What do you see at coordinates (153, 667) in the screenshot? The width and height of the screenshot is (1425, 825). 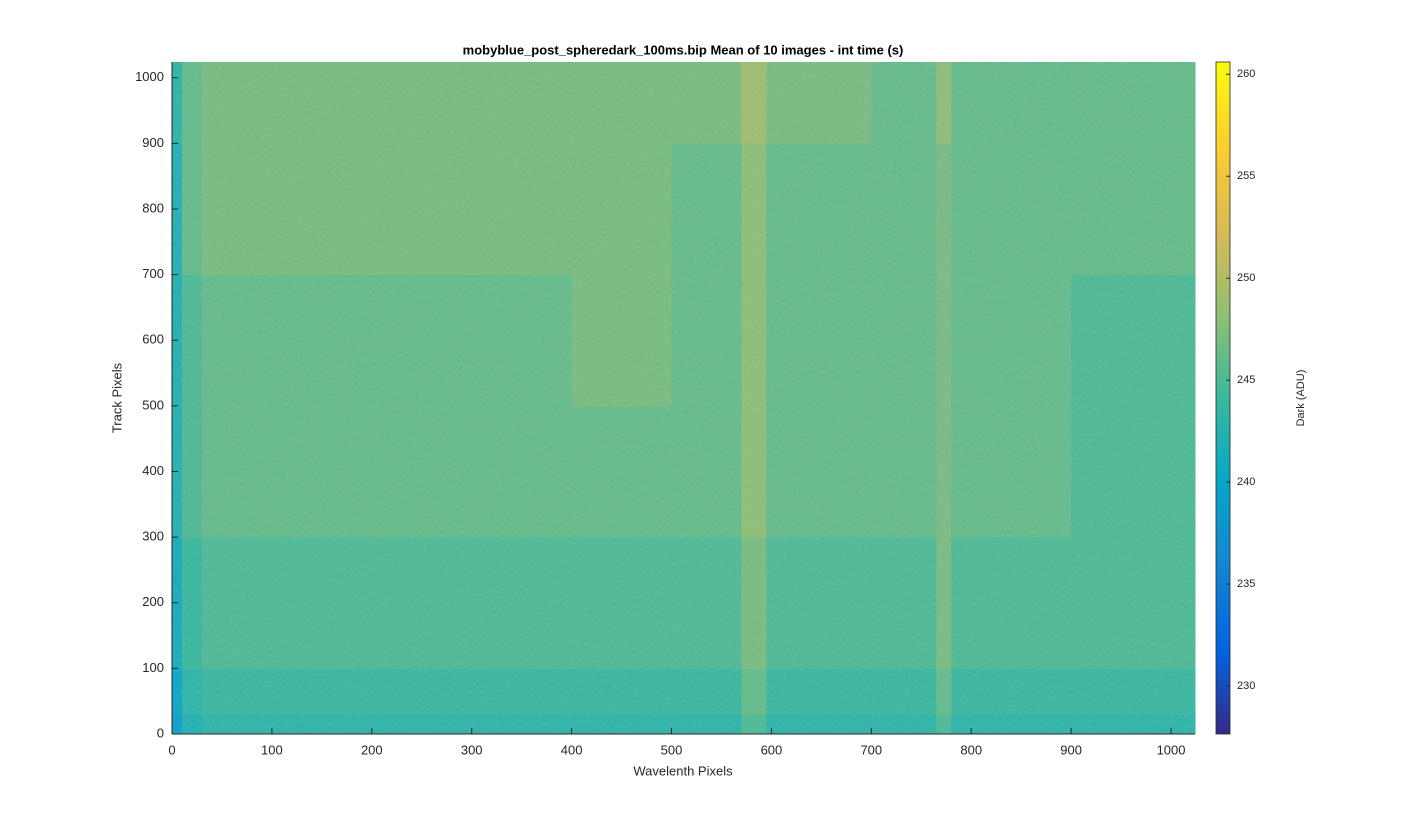 I see `y-tick-label: 100` at bounding box center [153, 667].